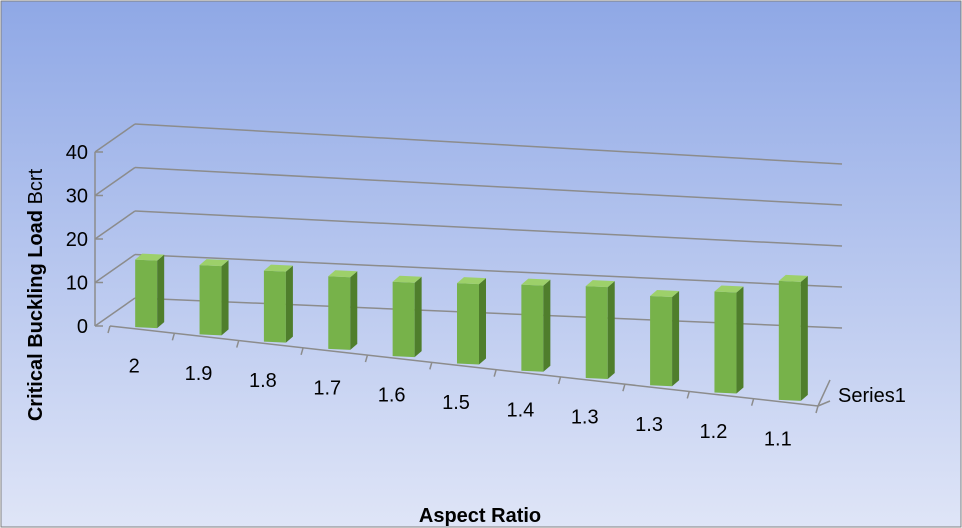 Image resolution: width=962 pixels, height=528 pixels. Describe the element at coordinates (714, 432) in the screenshot. I see `x-tick-label: 1.2` at that location.